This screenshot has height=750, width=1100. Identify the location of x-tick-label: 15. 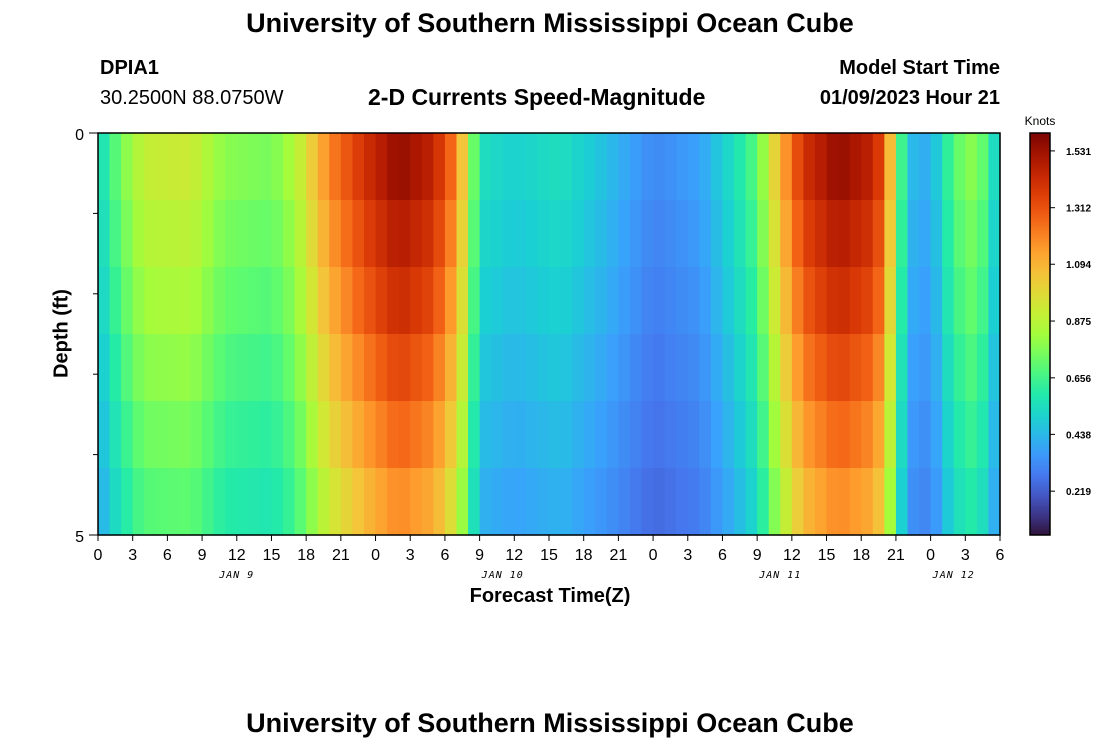
(272, 555).